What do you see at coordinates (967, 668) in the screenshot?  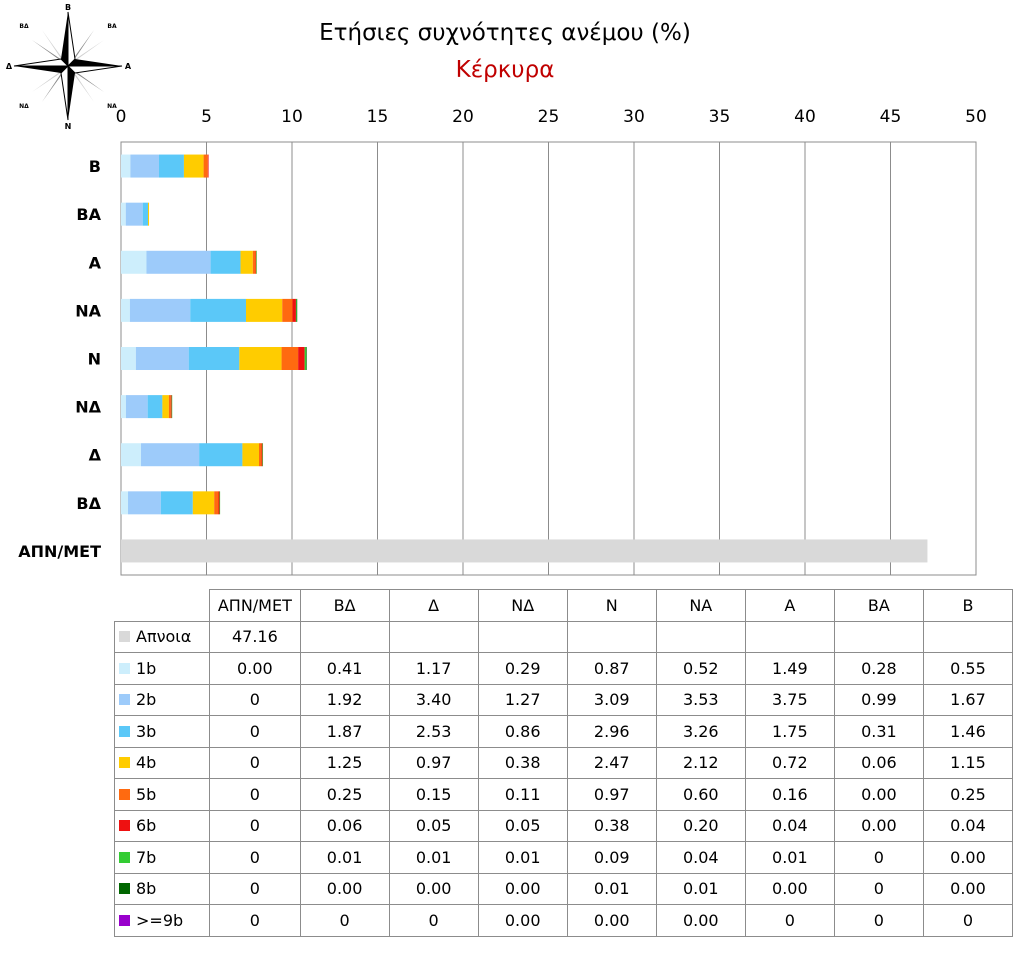 I see `table-cell: 0.55` at bounding box center [967, 668].